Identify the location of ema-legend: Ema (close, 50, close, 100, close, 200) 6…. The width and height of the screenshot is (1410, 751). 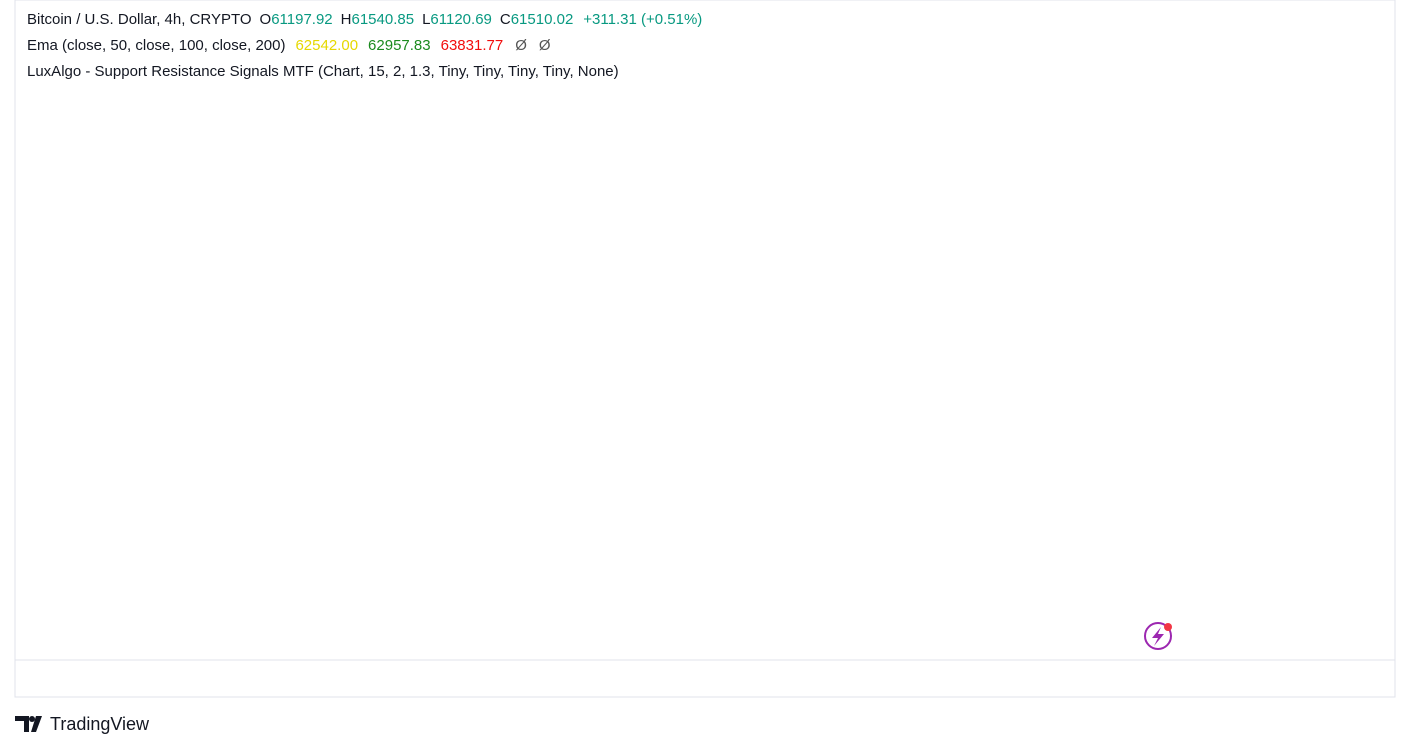
(289, 45).